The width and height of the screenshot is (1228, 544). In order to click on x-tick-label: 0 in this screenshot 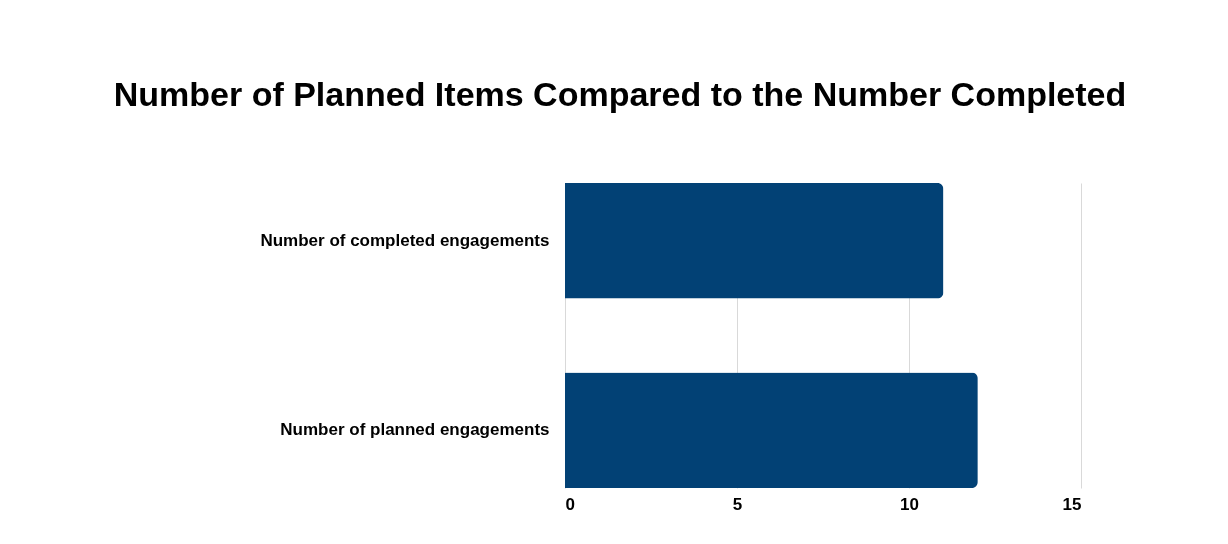, I will do `click(570, 504)`.